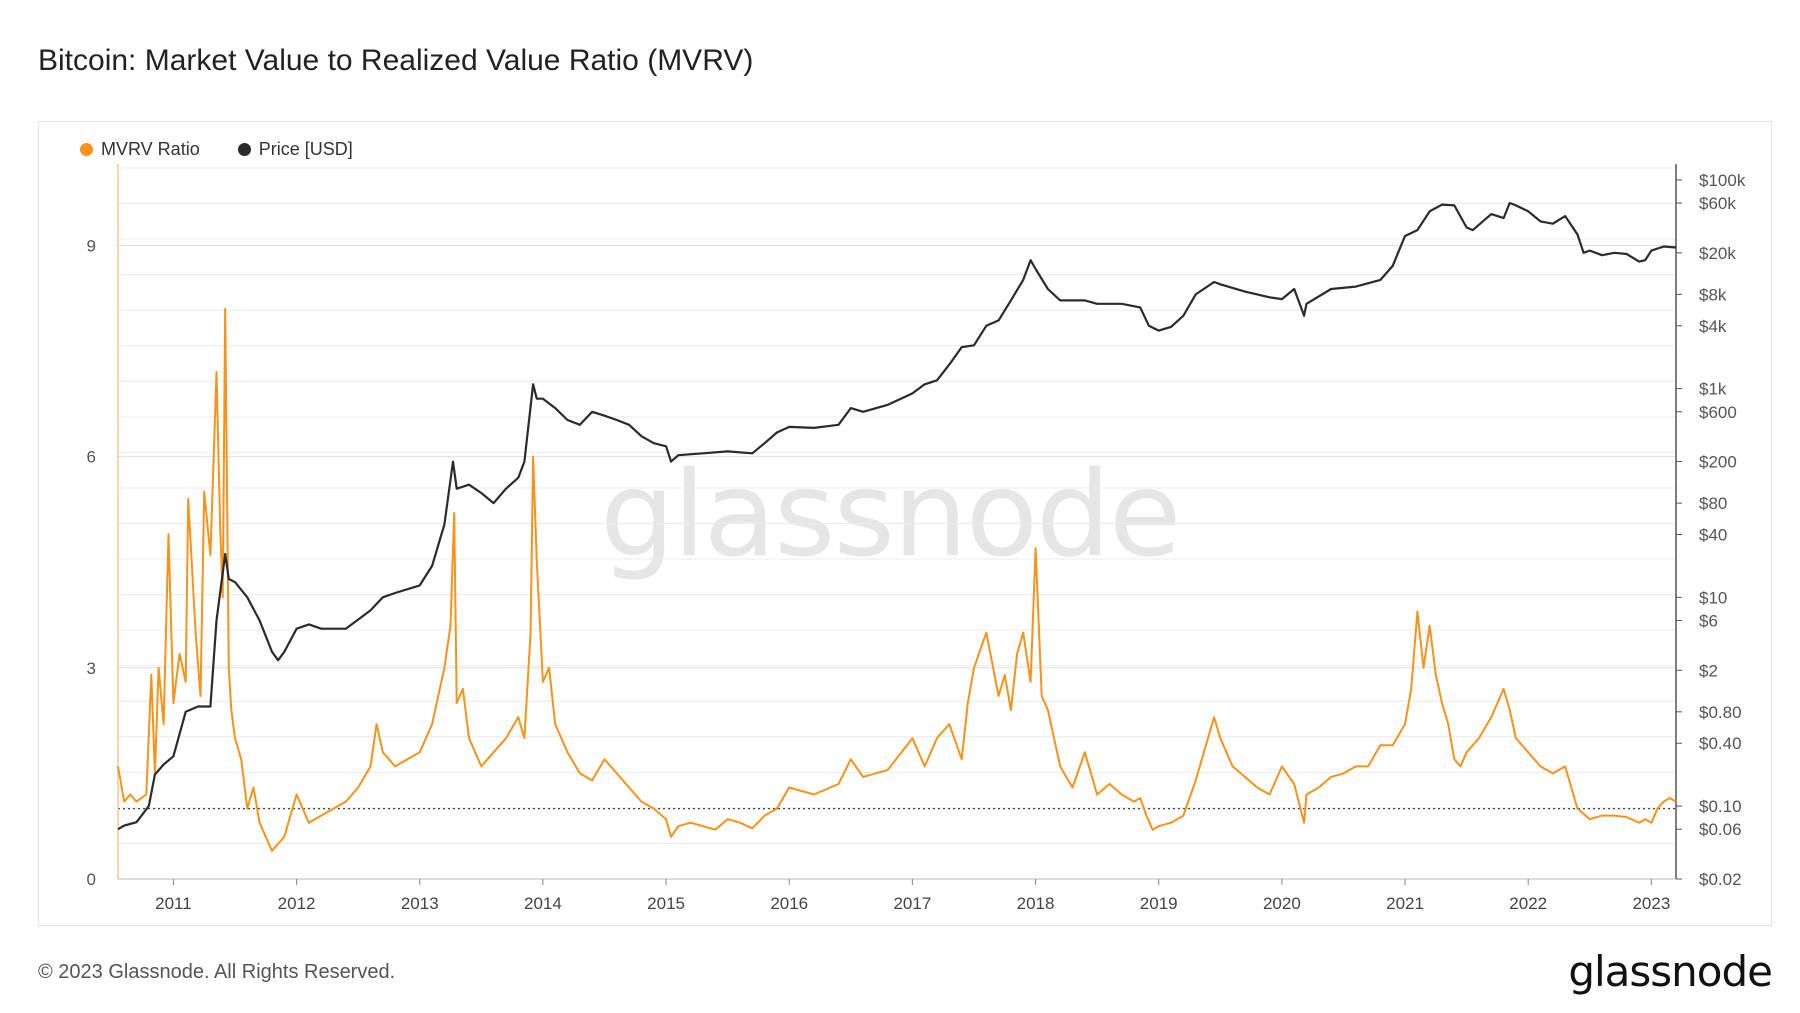 The image size is (1800, 1013). I want to click on x-tick-label: 2019, so click(1159, 903).